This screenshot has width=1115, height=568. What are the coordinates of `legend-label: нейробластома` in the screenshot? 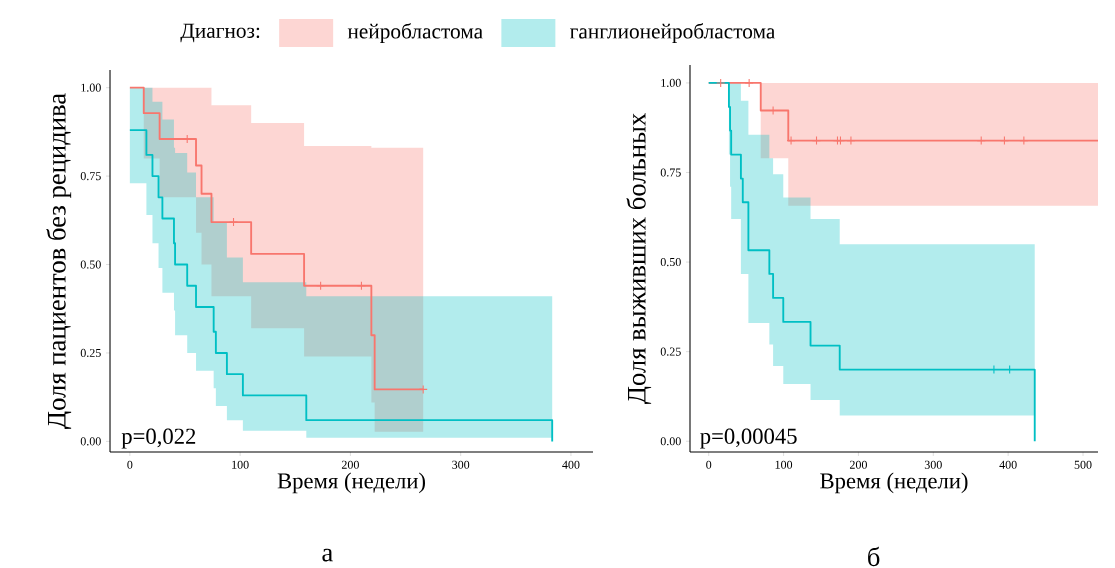 It's located at (415, 33).